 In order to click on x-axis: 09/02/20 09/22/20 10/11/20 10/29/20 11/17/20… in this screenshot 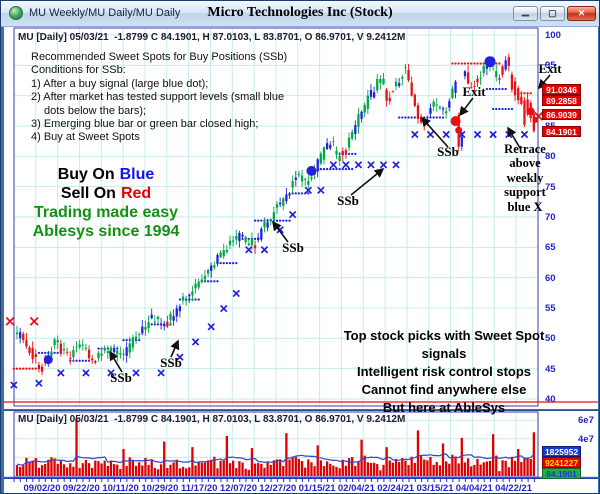, I will do `click(301, 486)`.